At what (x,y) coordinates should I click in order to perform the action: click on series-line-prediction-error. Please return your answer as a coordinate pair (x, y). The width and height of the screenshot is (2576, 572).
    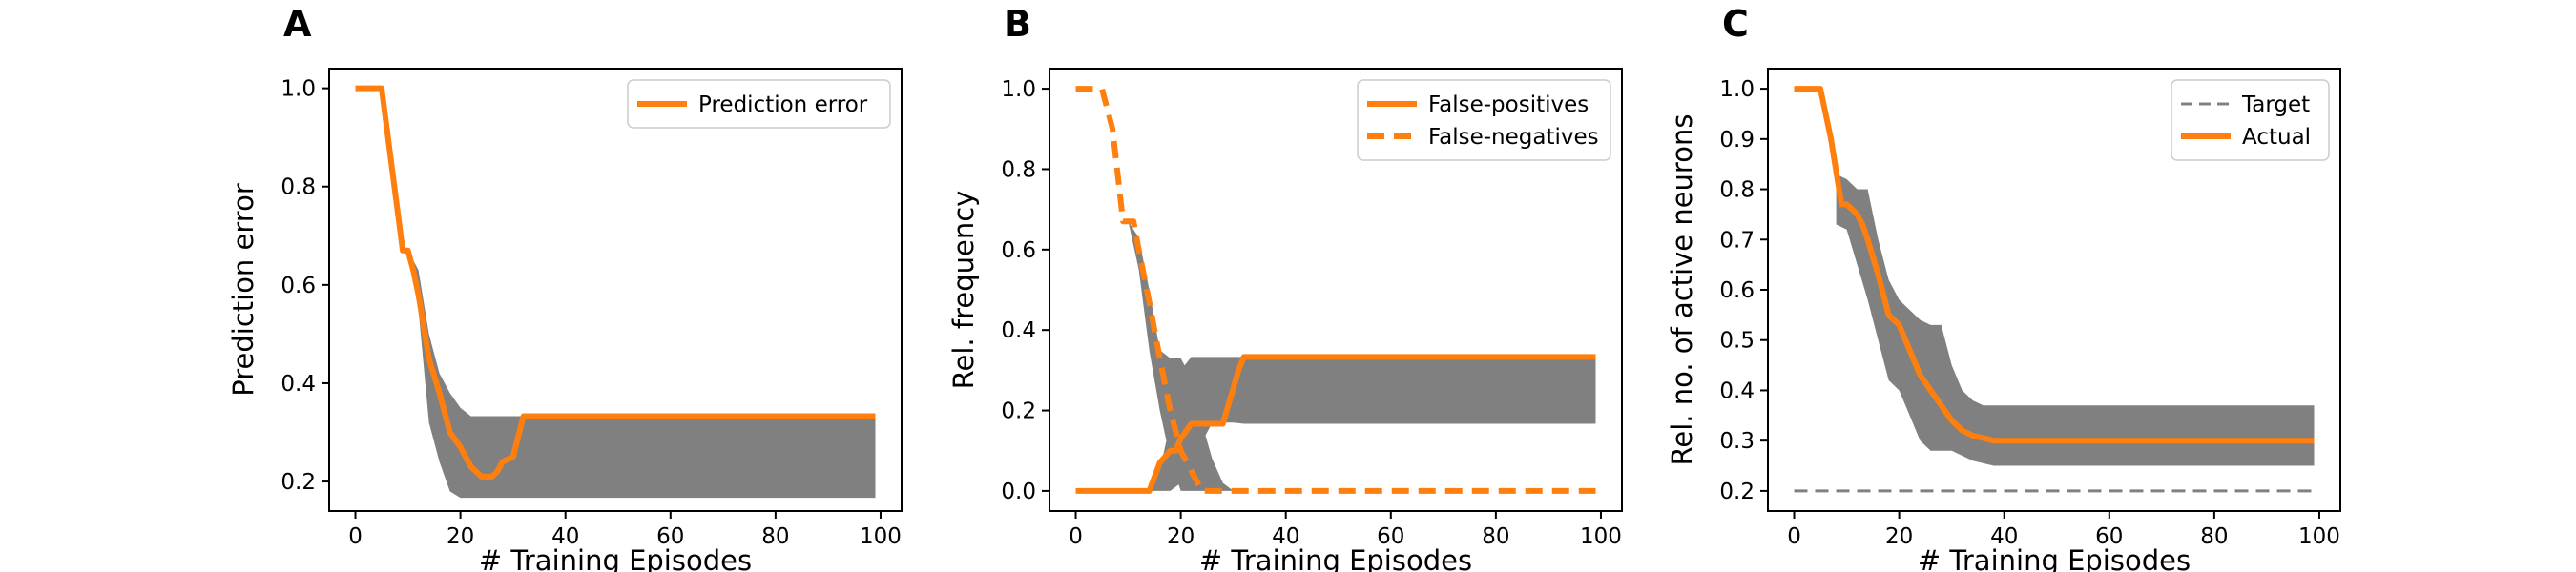
    Looking at the image, I should click on (615, 282).